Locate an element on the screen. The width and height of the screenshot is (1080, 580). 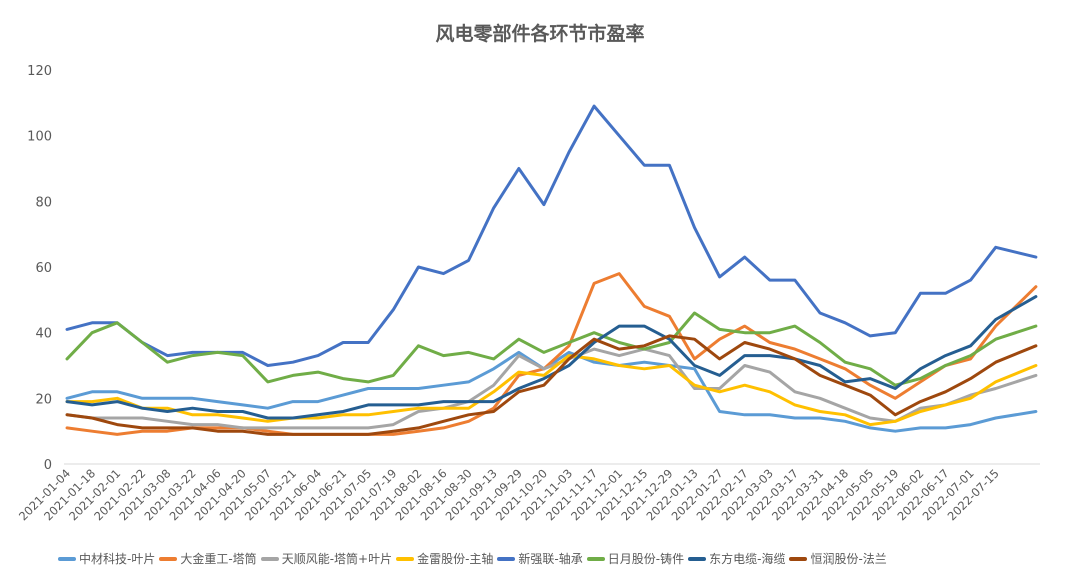
legend-item: 日月股份-铸件 is located at coordinates (635, 558).